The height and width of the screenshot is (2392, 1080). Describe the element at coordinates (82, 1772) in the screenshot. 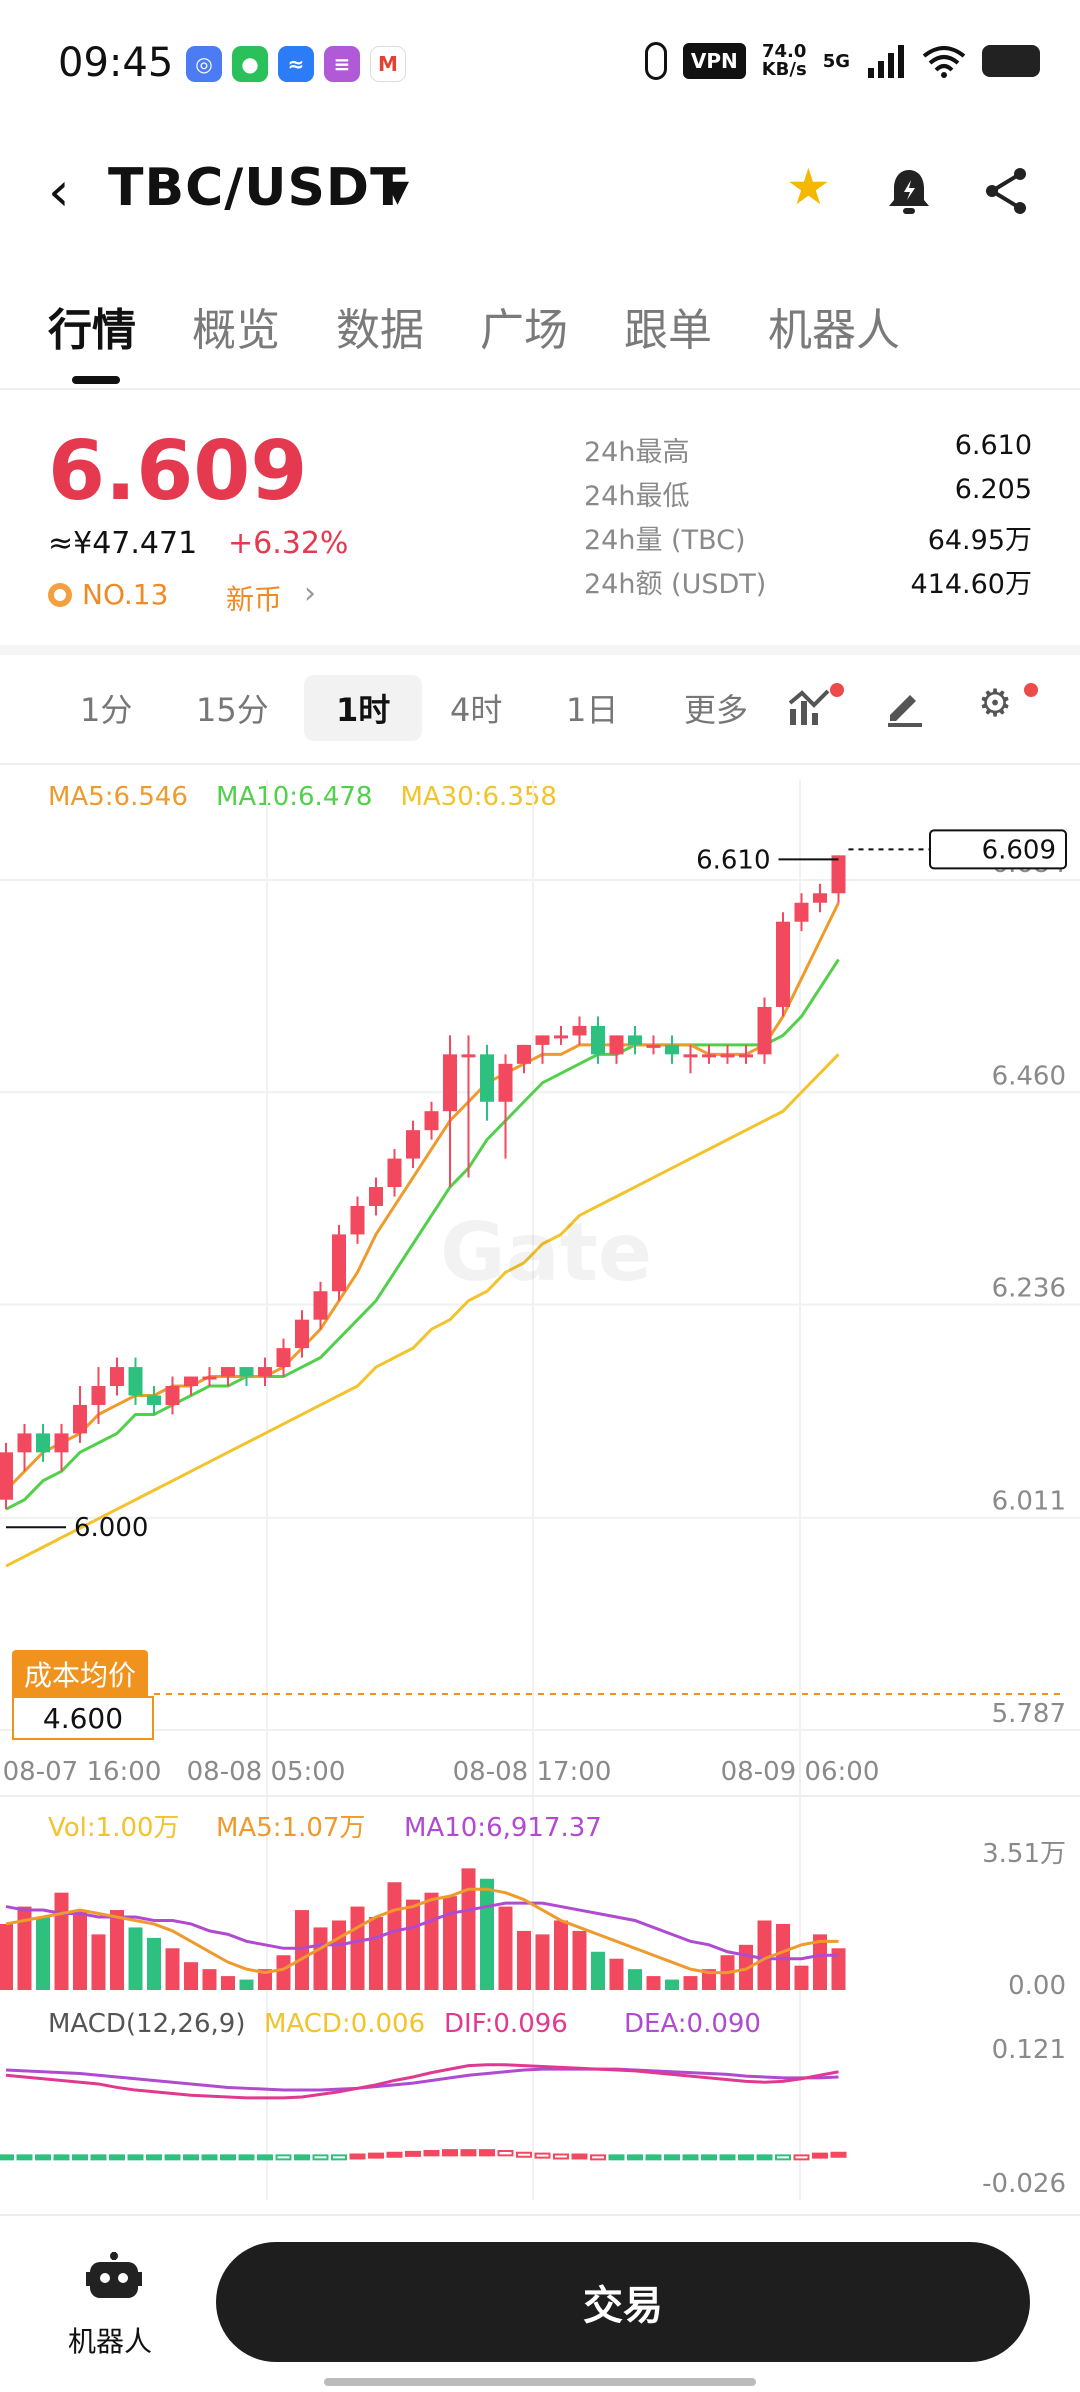

I see `time-axis-label: 08-07 16:00` at that location.